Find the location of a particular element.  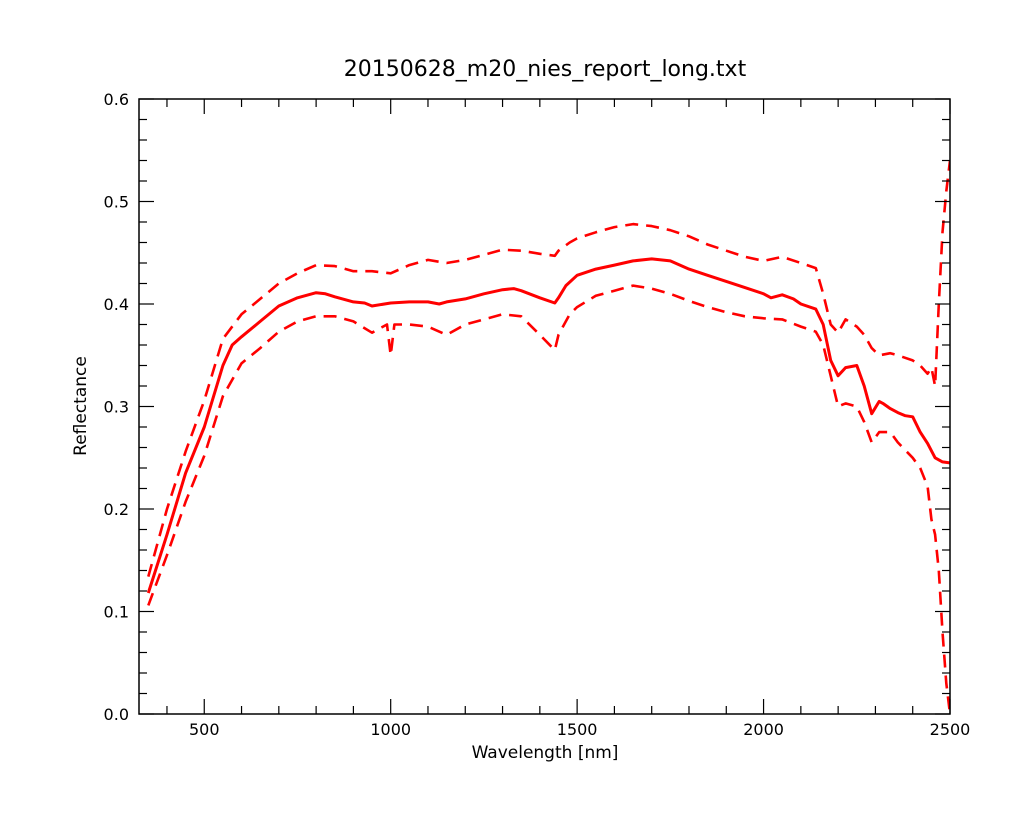

y-tick-label: 0.5 is located at coordinates (116, 202).